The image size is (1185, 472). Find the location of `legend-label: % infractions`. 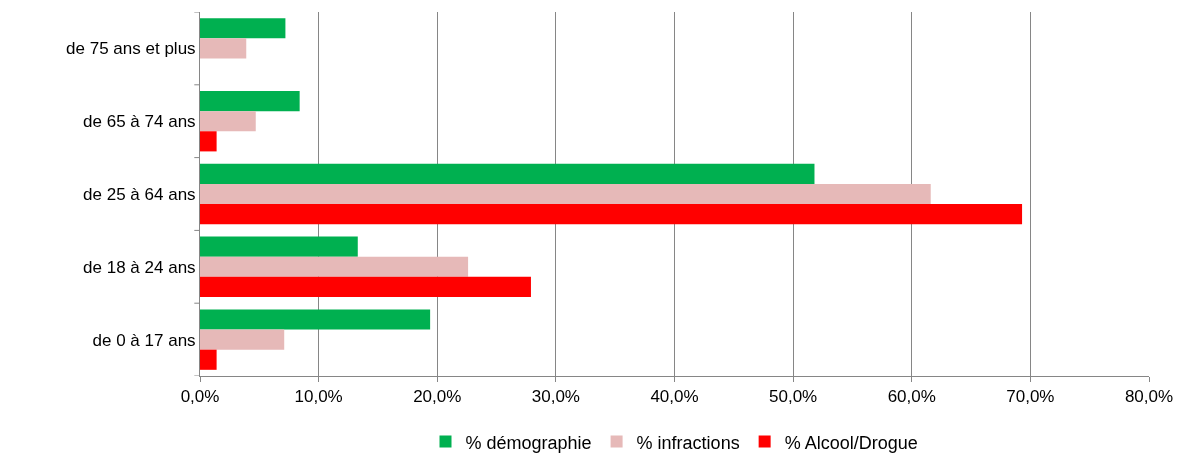

legend-label: % infractions is located at coordinates (688, 442).